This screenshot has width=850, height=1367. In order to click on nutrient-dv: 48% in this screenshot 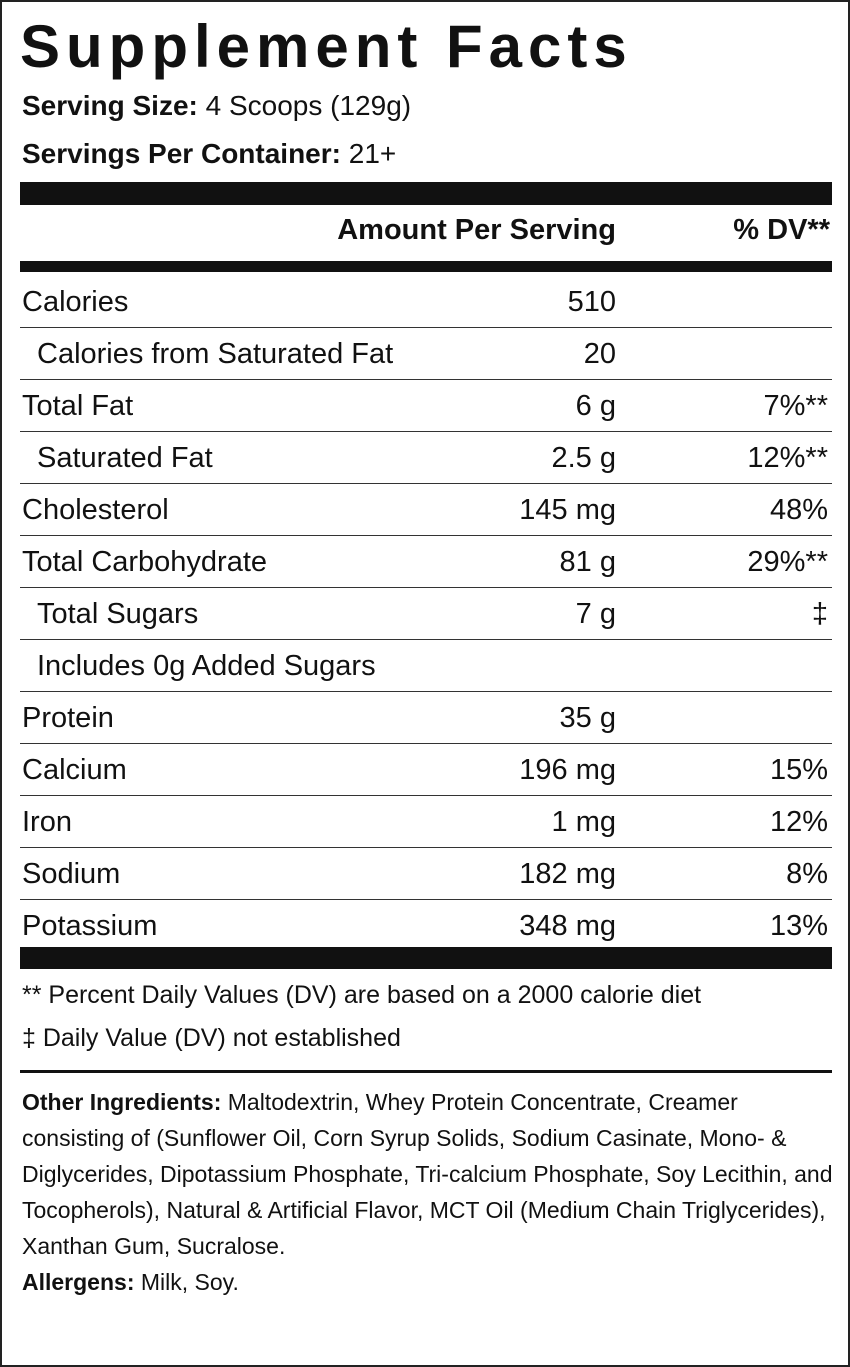, I will do `click(798, 510)`.